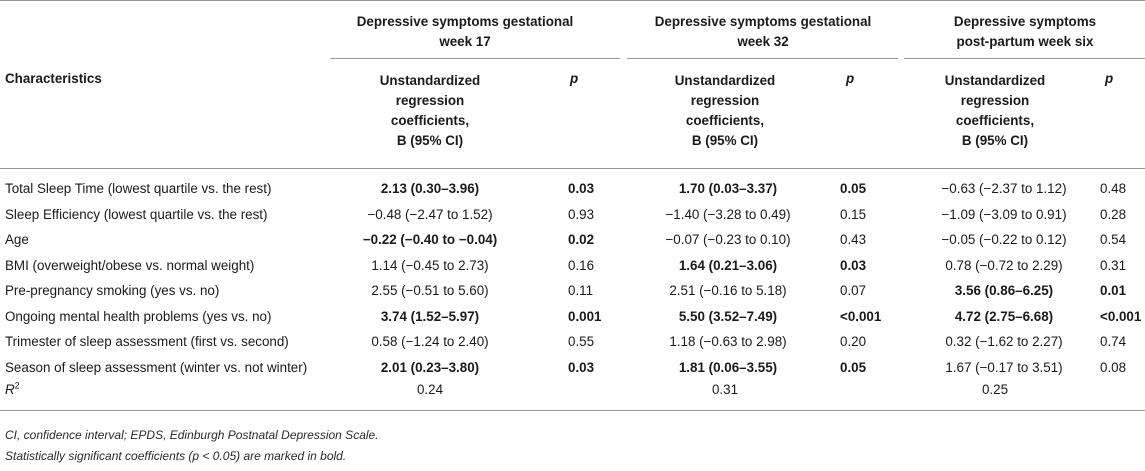  I want to click on row-label: Pre-pregnancy smoking (yes vs. no), so click(112, 290).